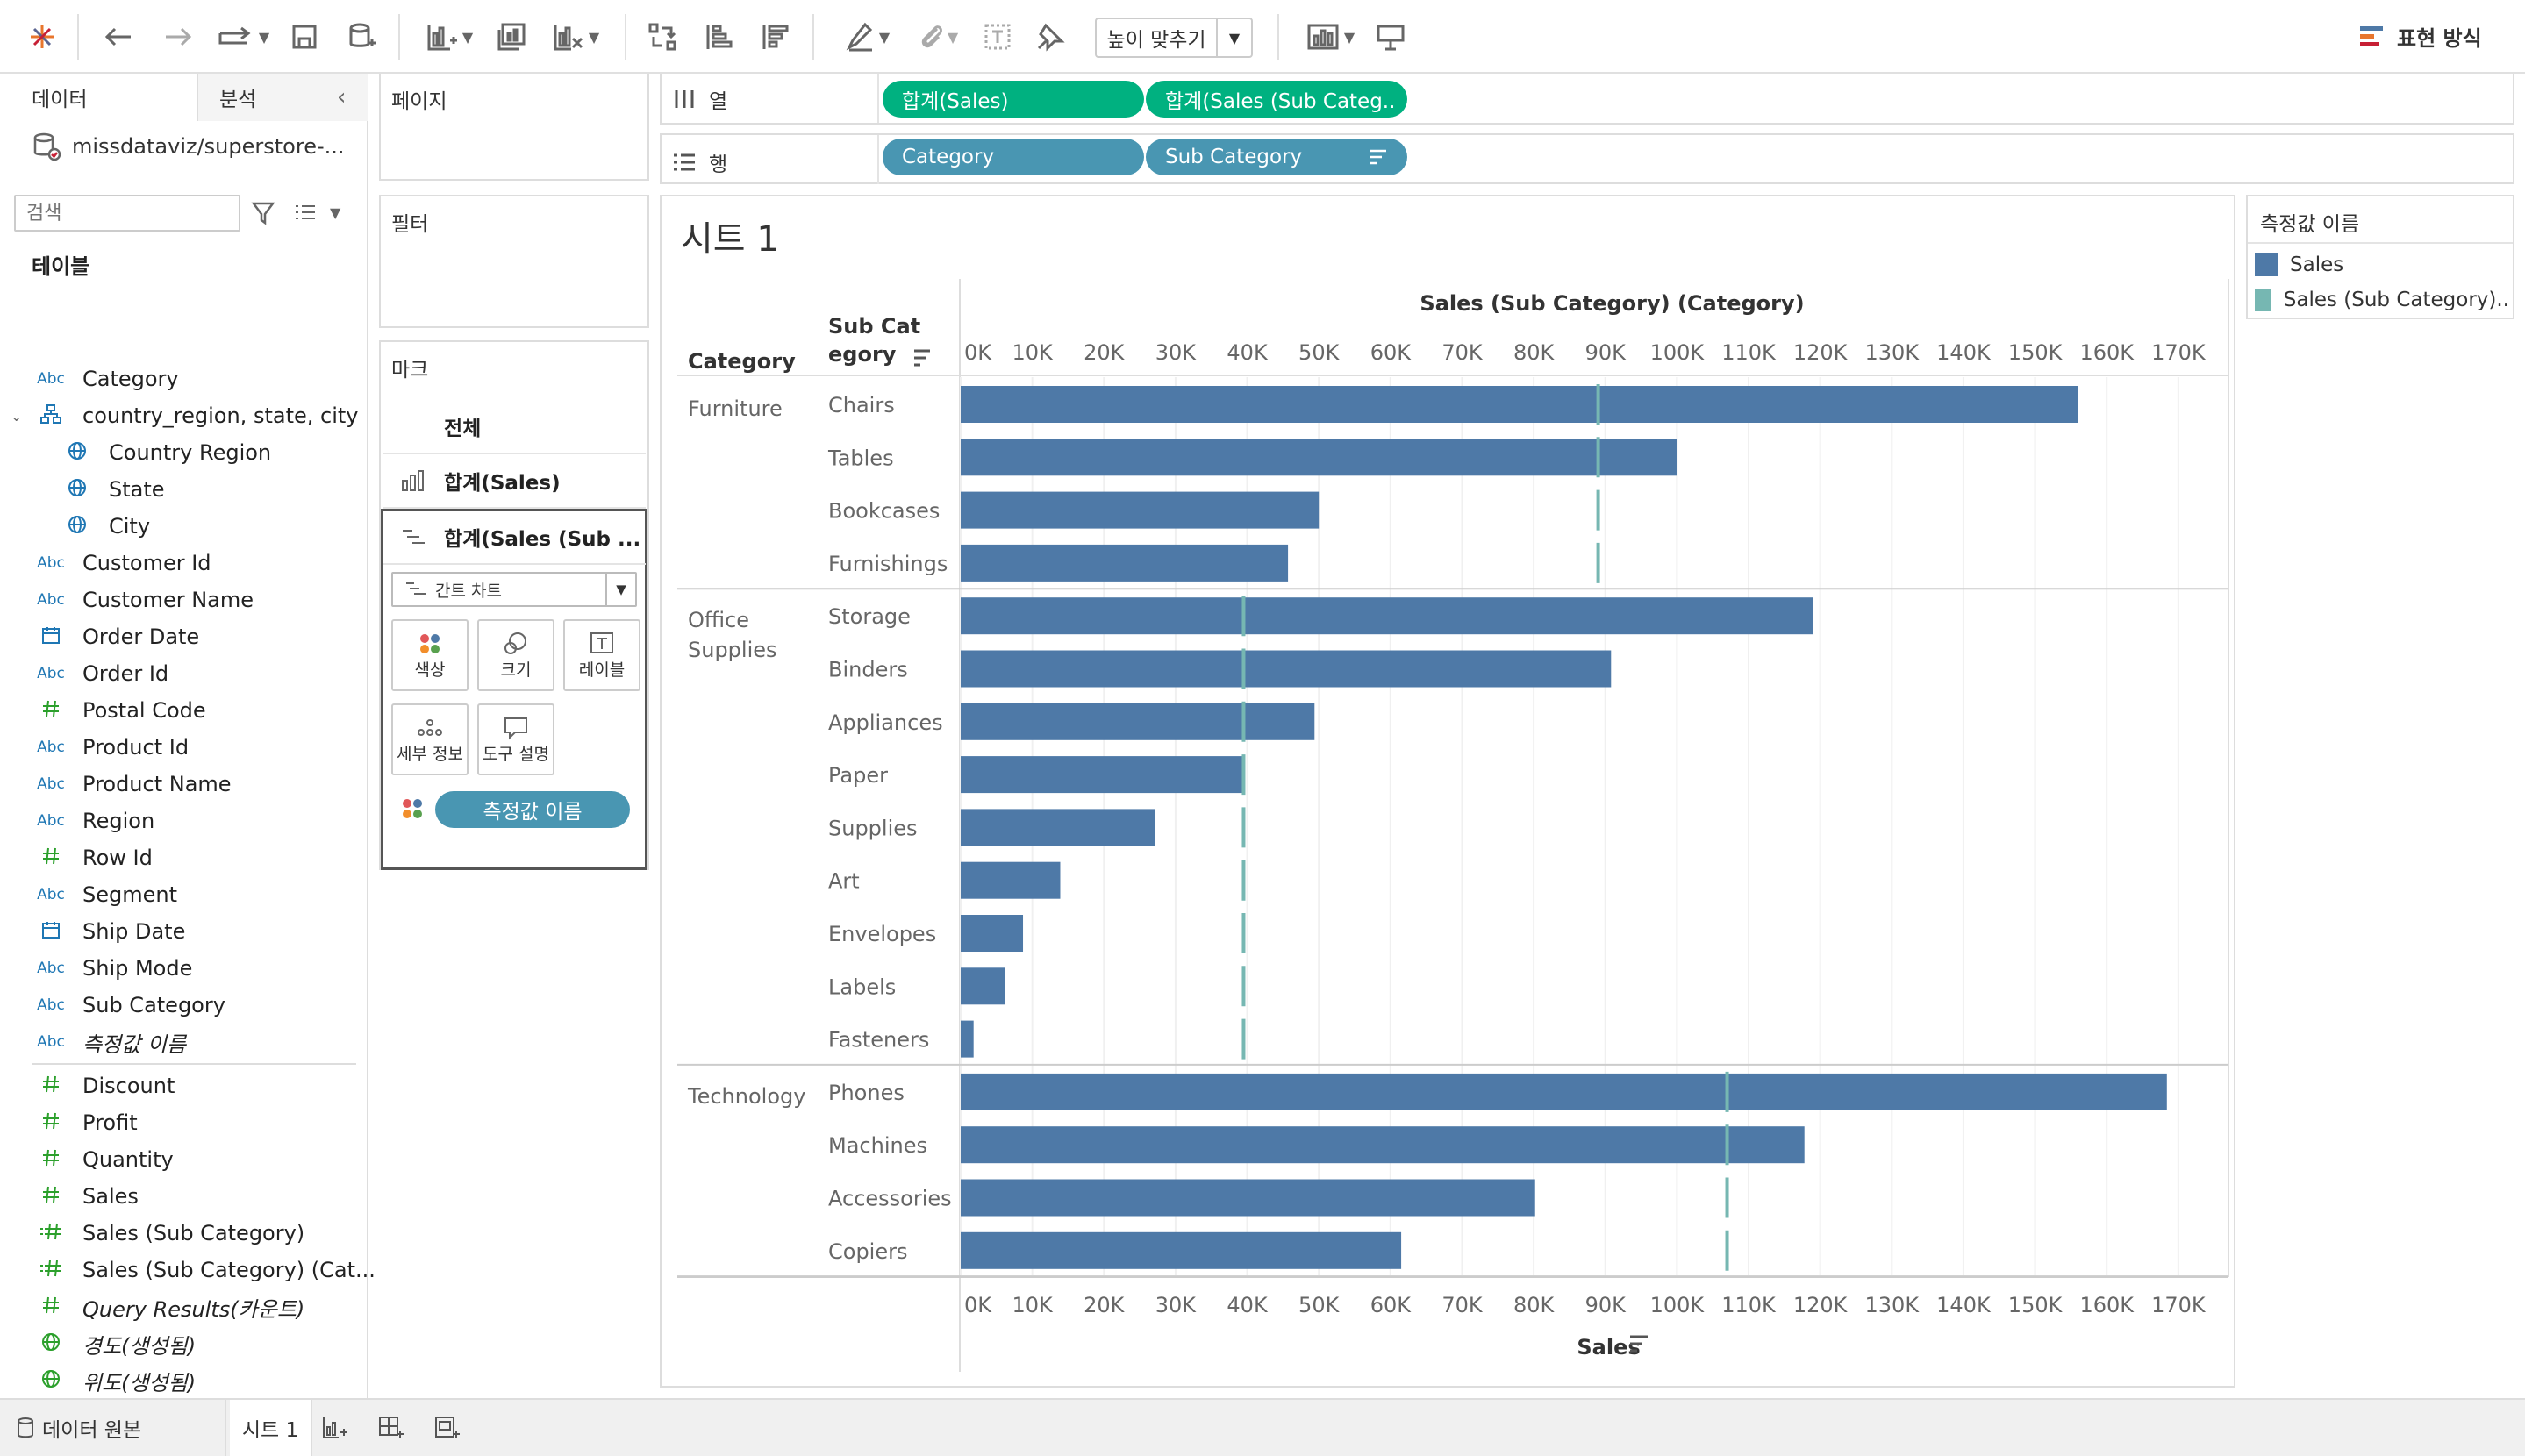 This screenshot has width=2525, height=1456. What do you see at coordinates (997, 37) in the screenshot?
I see `show-mark-labels-icon` at bounding box center [997, 37].